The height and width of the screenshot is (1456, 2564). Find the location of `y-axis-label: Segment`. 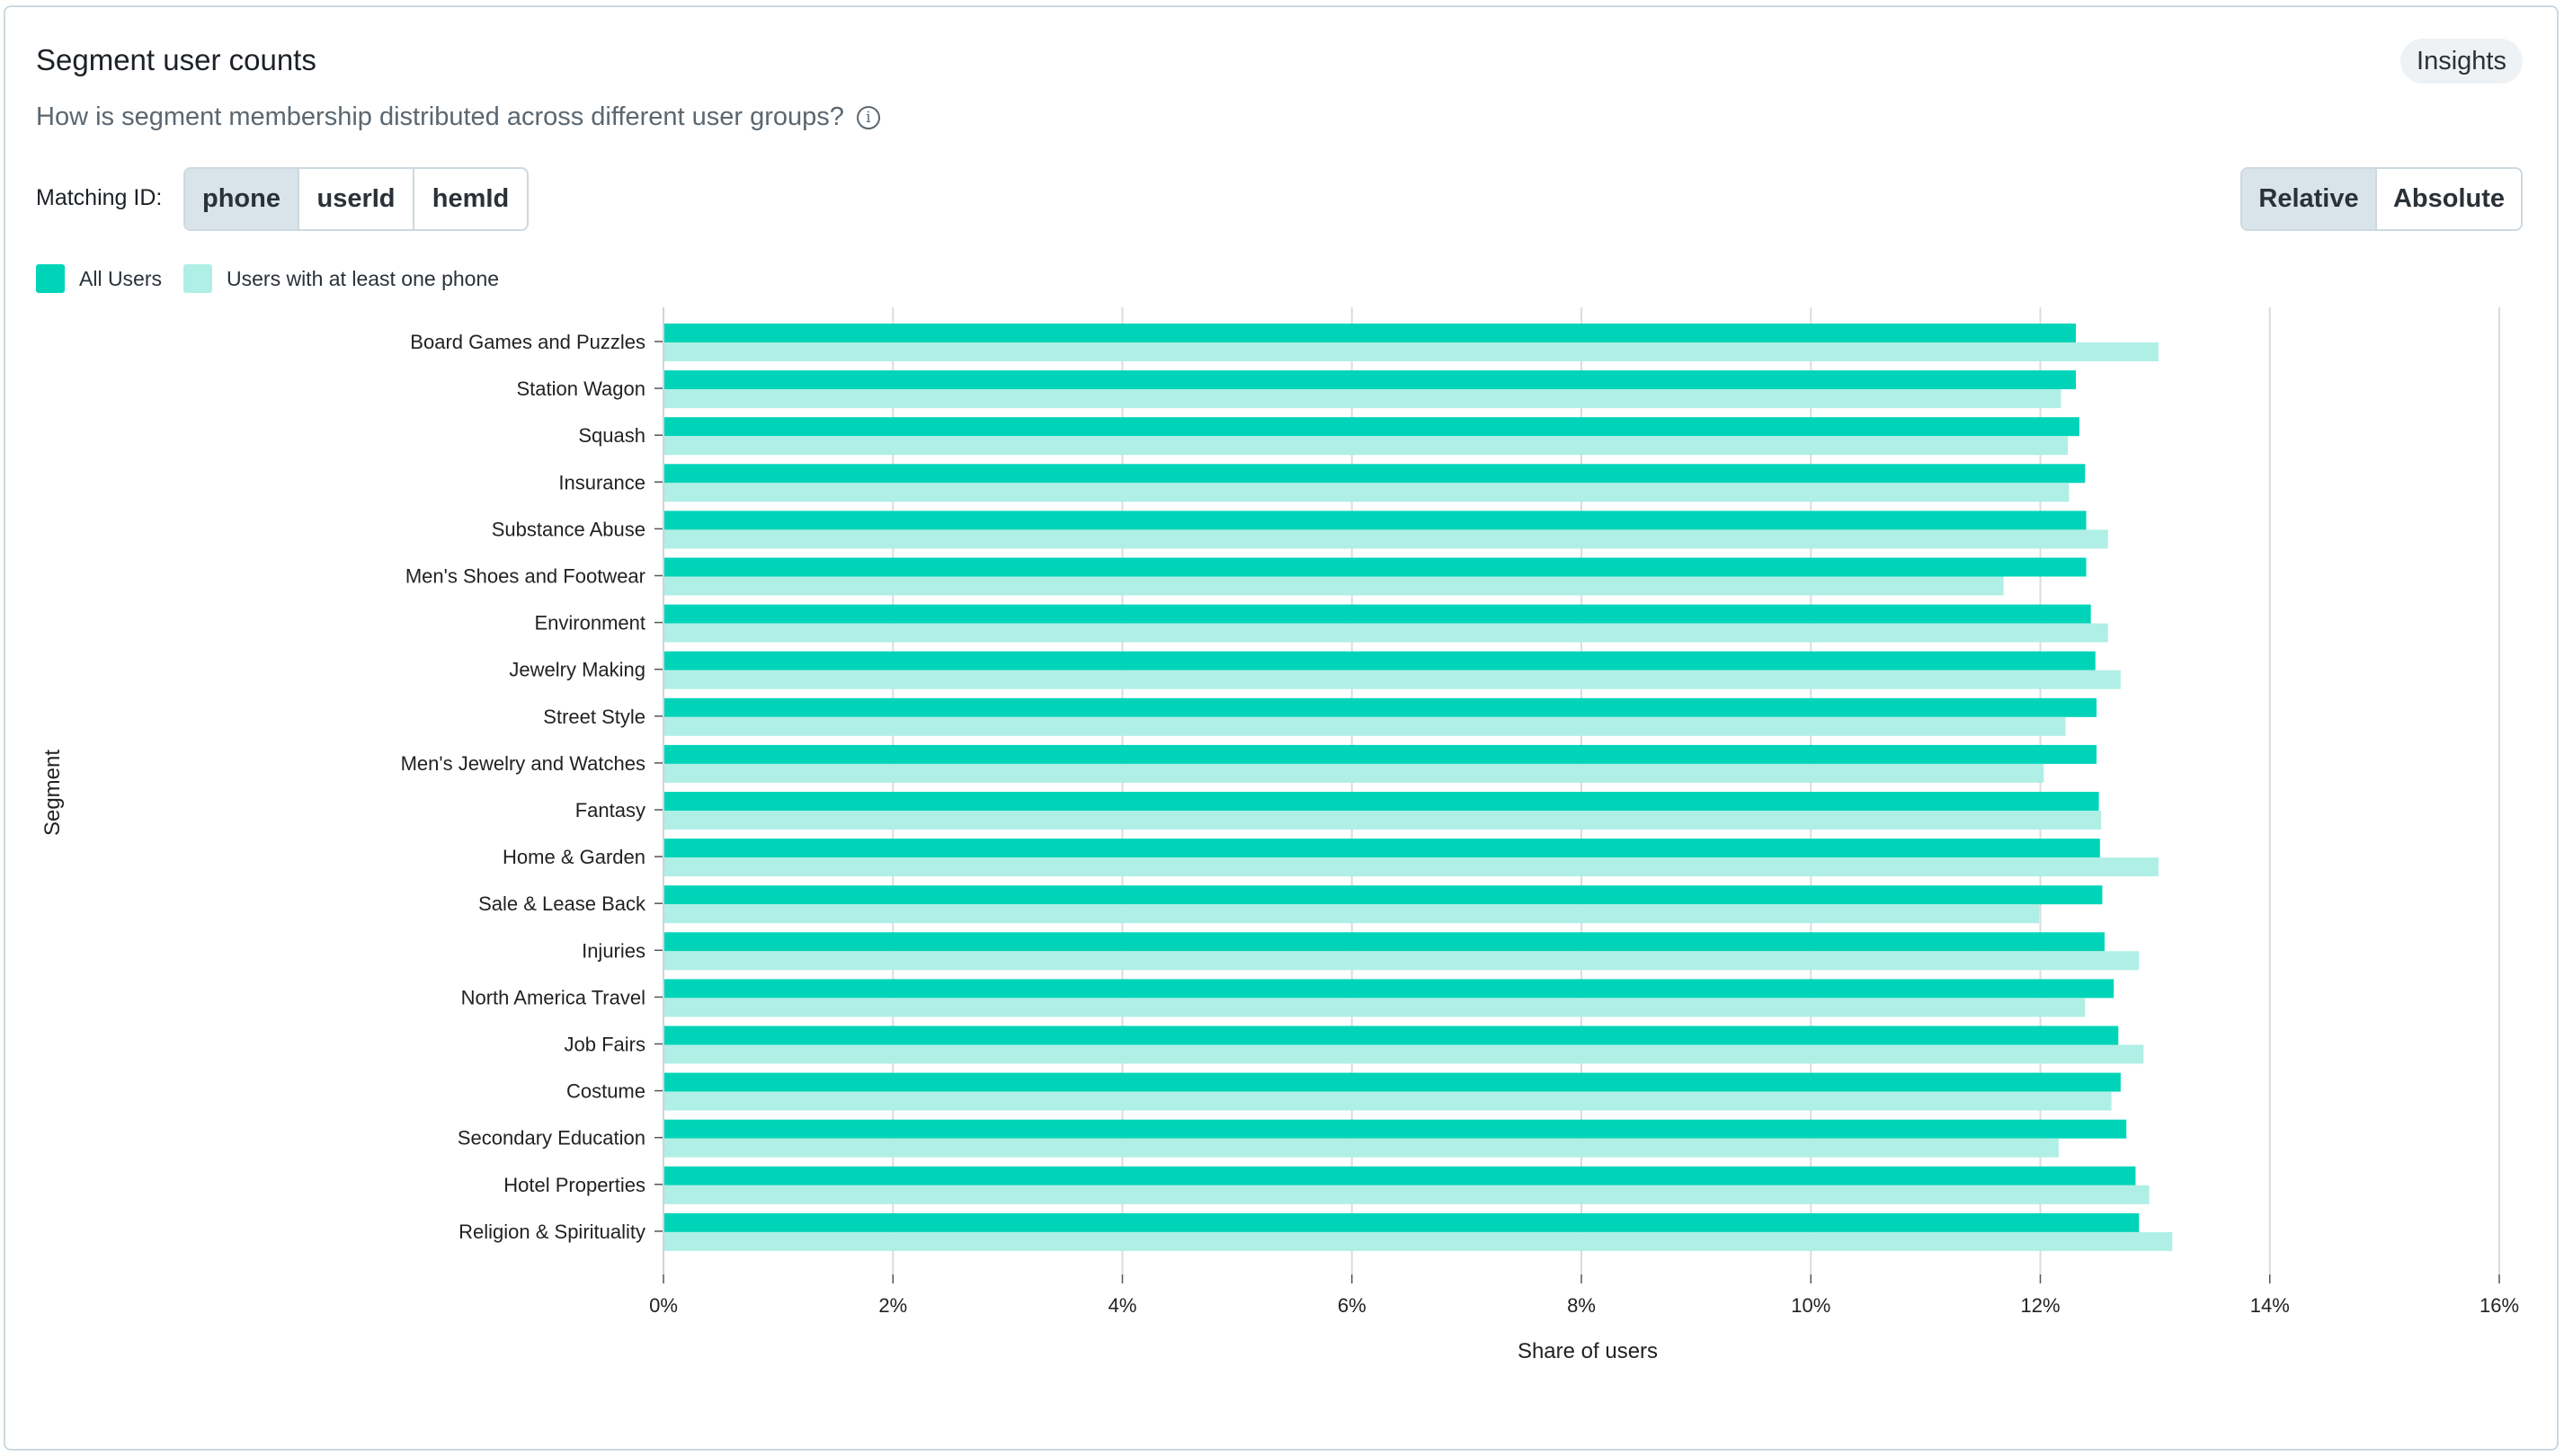

y-axis-label: Segment is located at coordinates (52, 793).